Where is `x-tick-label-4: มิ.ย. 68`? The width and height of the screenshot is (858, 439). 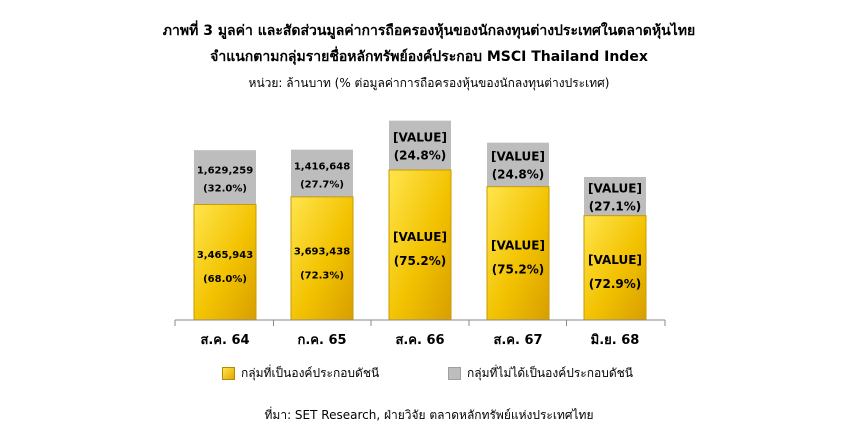 x-tick-label-4: มิ.ย. 68 is located at coordinates (615, 340).